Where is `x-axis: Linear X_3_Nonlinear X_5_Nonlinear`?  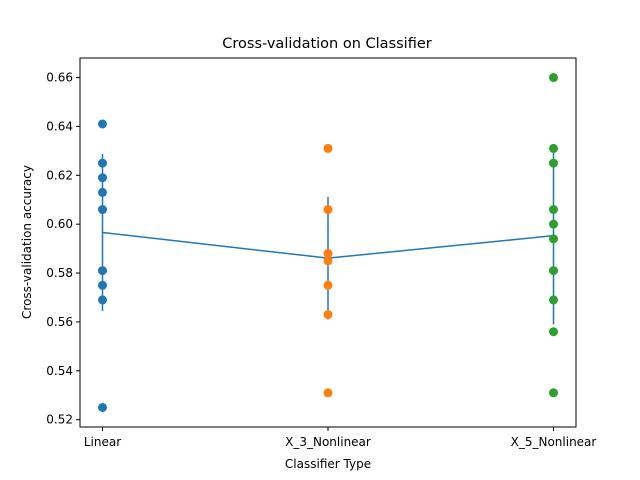
x-axis: Linear X_3_Nonlinear X_5_Nonlinear is located at coordinates (340, 438).